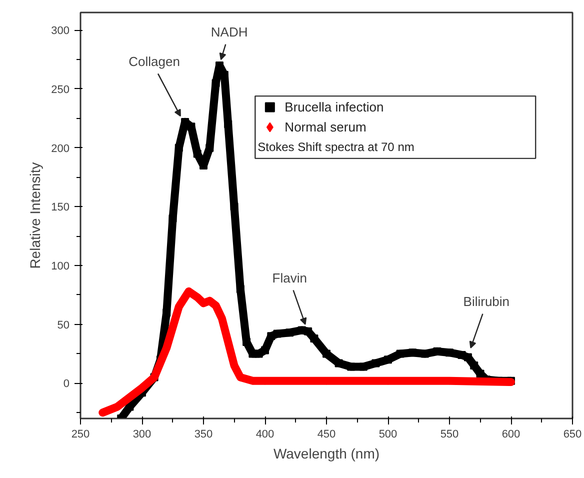 The width and height of the screenshot is (584, 478). What do you see at coordinates (60, 31) in the screenshot?
I see `y-tick-label: 300` at bounding box center [60, 31].